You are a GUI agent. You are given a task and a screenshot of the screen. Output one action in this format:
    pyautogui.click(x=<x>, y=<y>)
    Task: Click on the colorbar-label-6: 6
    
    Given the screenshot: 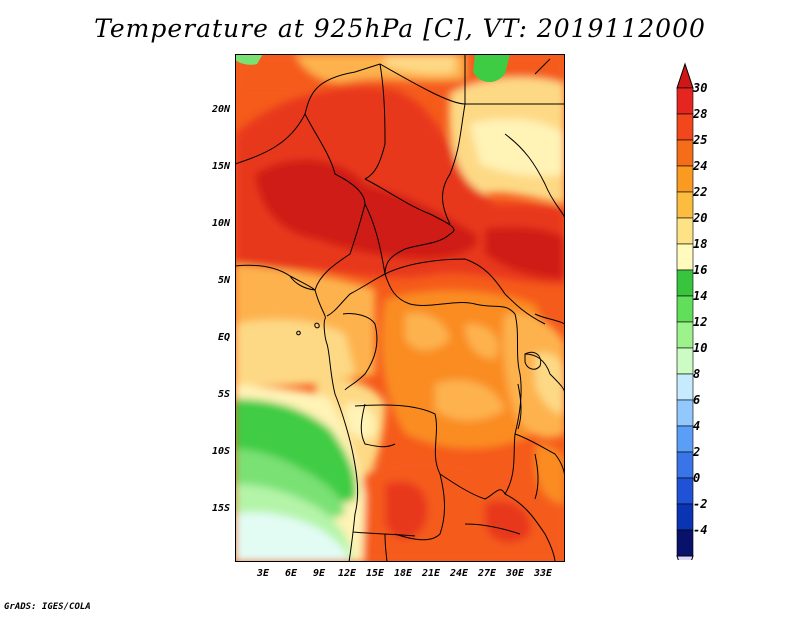 What is the action you would take?
    pyautogui.click(x=697, y=400)
    